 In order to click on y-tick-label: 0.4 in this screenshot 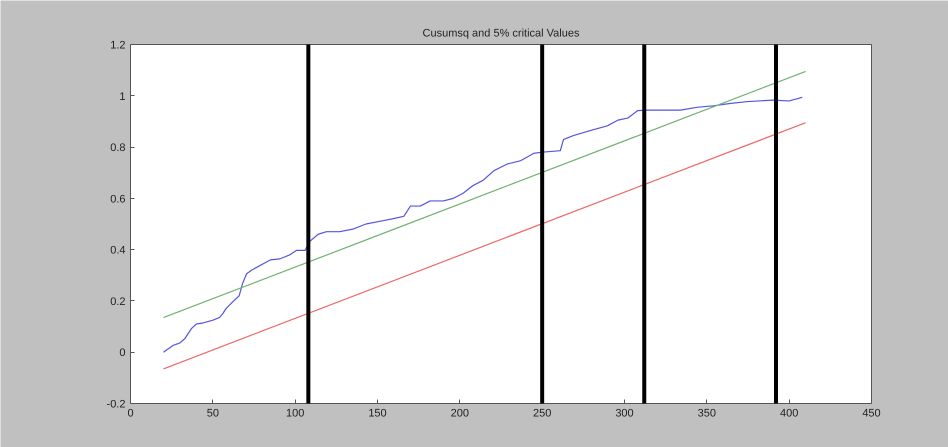, I will do `click(118, 250)`.